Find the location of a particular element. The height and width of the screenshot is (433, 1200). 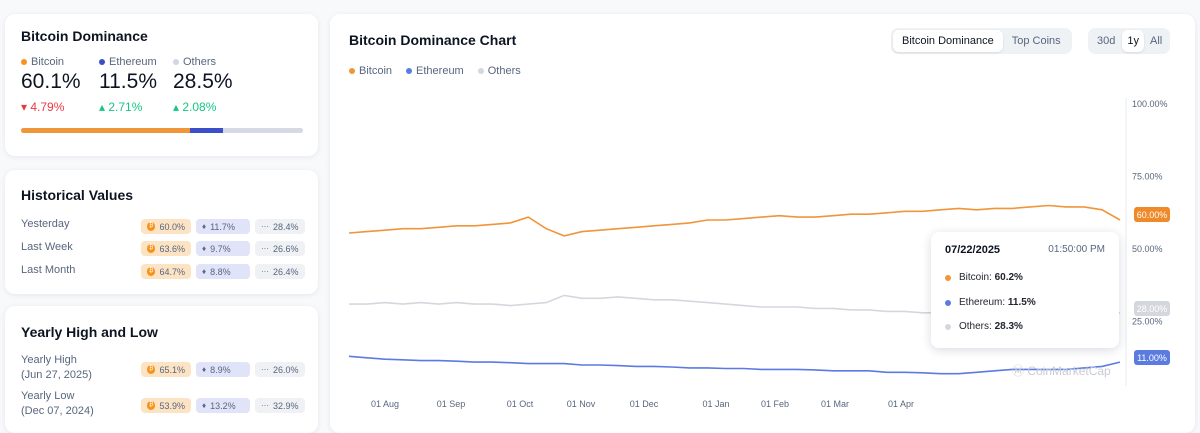

others-change: 2.08% is located at coordinates (199, 107).